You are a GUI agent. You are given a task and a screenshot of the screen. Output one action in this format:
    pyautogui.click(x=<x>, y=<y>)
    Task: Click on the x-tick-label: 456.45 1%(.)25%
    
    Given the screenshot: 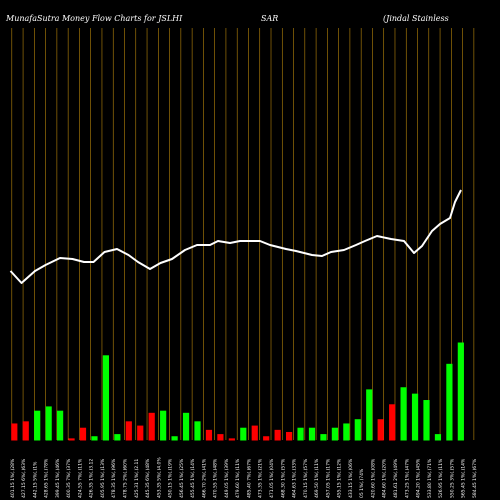 What is the action you would take?
    pyautogui.click(x=182, y=478)
    